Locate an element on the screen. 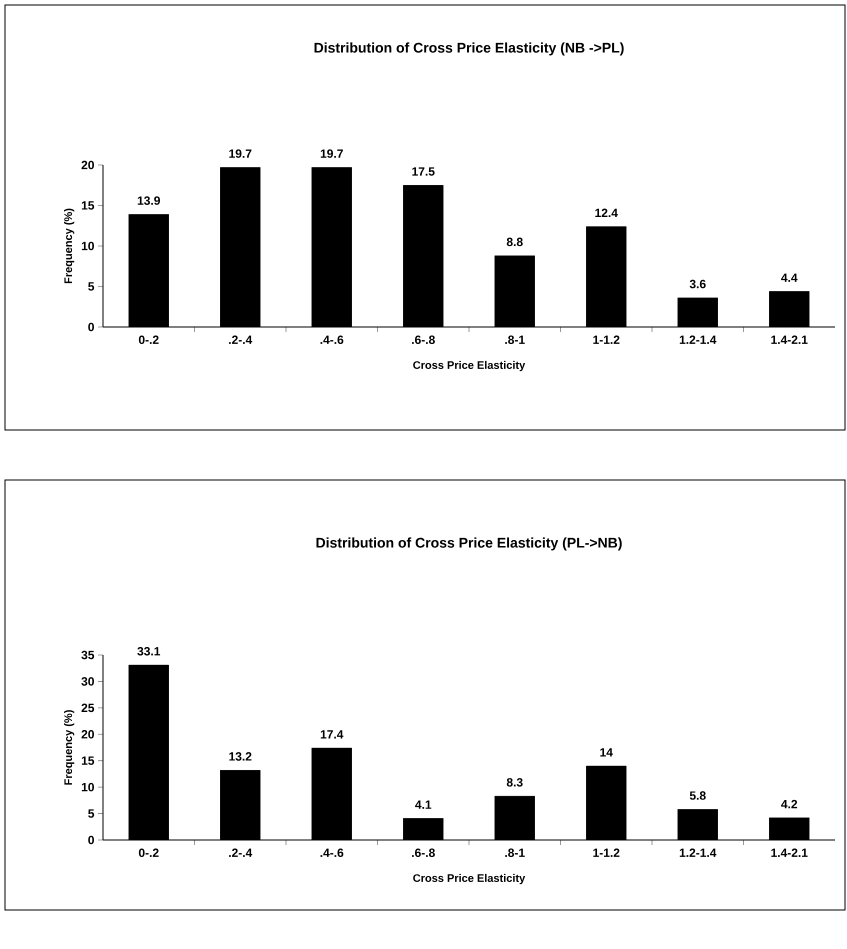 This screenshot has height=949, width=847. data-label: 5.8 is located at coordinates (698, 795).